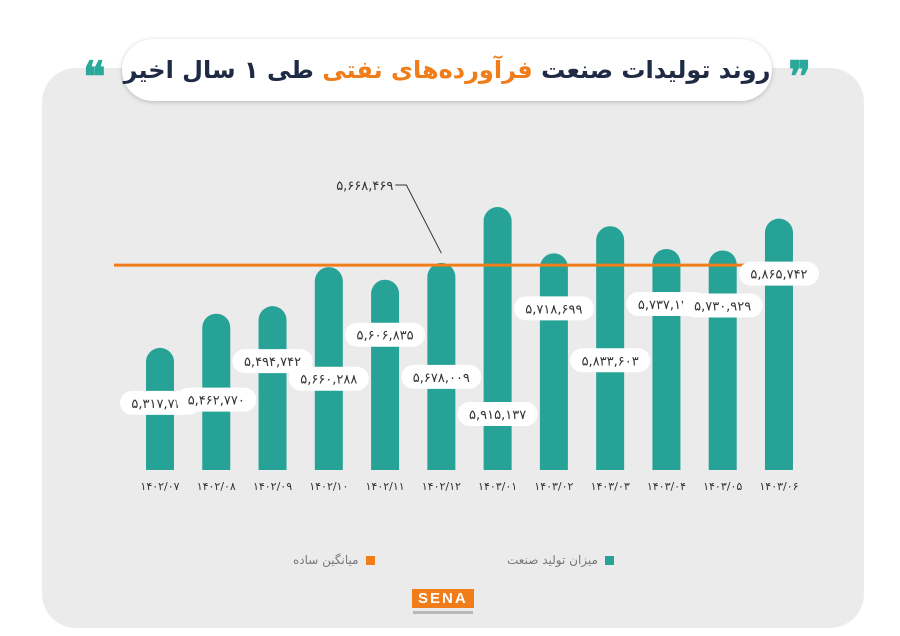  Describe the element at coordinates (218, 70) in the screenshot. I see `title-suffix: طی ۱ سال اخیر` at that location.